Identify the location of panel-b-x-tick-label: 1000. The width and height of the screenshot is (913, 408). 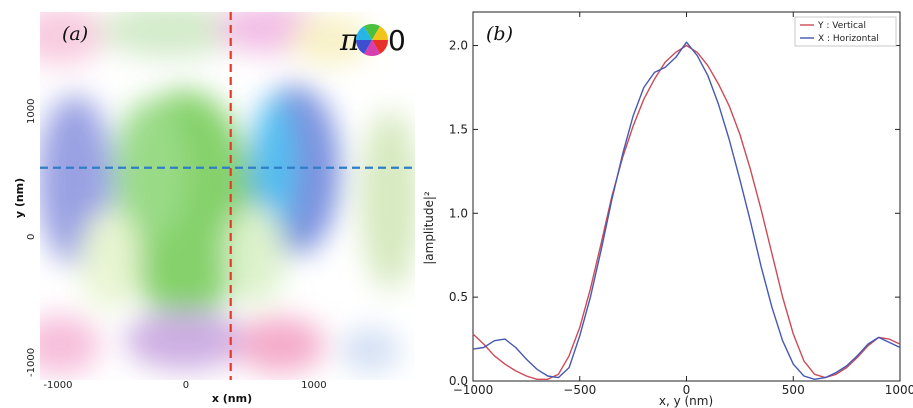
(899, 390).